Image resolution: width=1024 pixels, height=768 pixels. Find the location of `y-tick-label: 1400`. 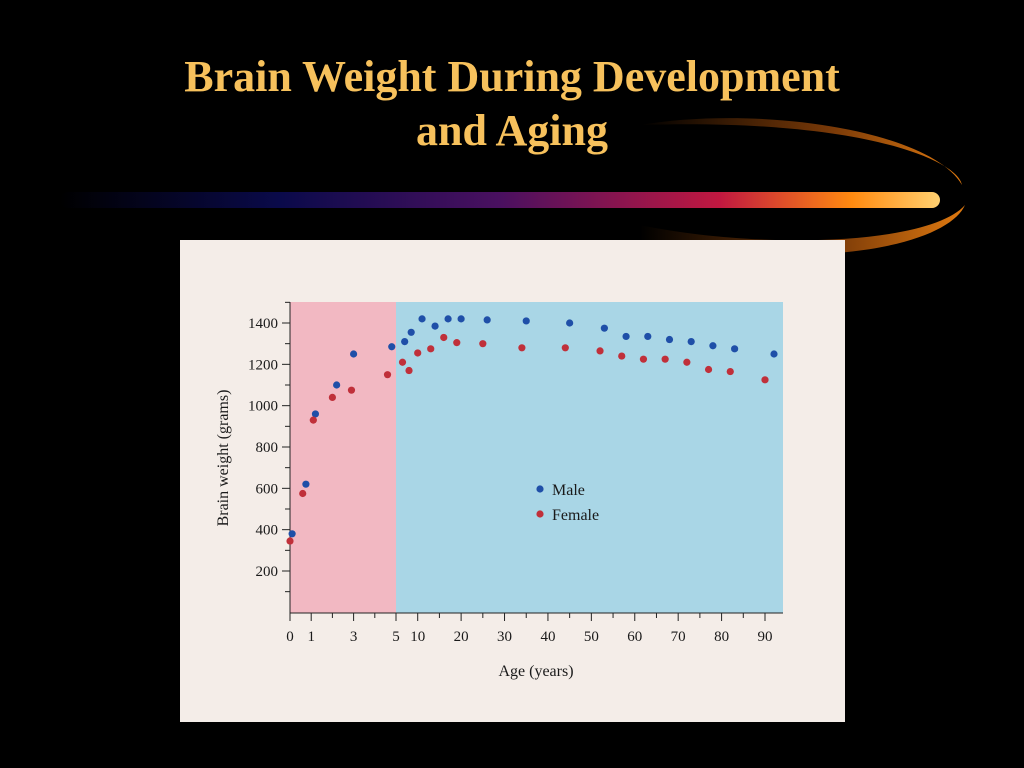

y-tick-label: 1400 is located at coordinates (263, 324).